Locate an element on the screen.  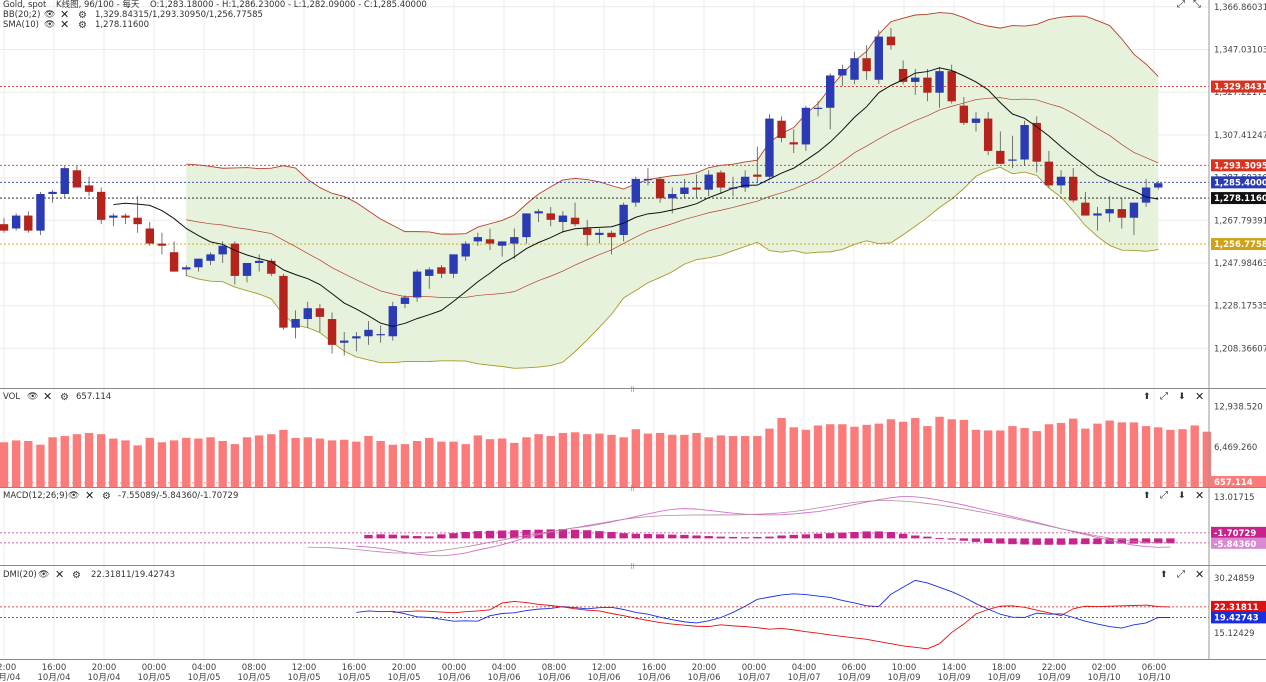
x-axis-time: 12:00 is located at coordinates (304, 668).